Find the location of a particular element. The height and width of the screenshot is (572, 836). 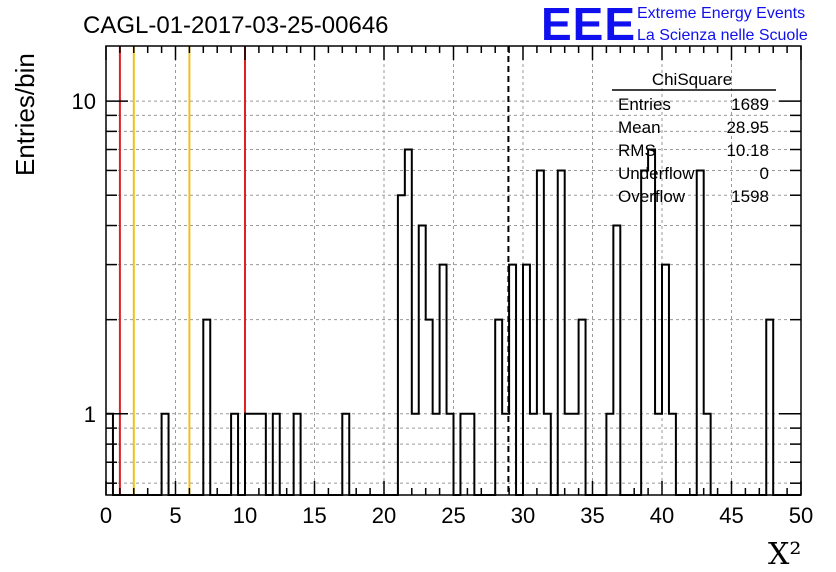

x-axis-title: X² is located at coordinates (784, 554).